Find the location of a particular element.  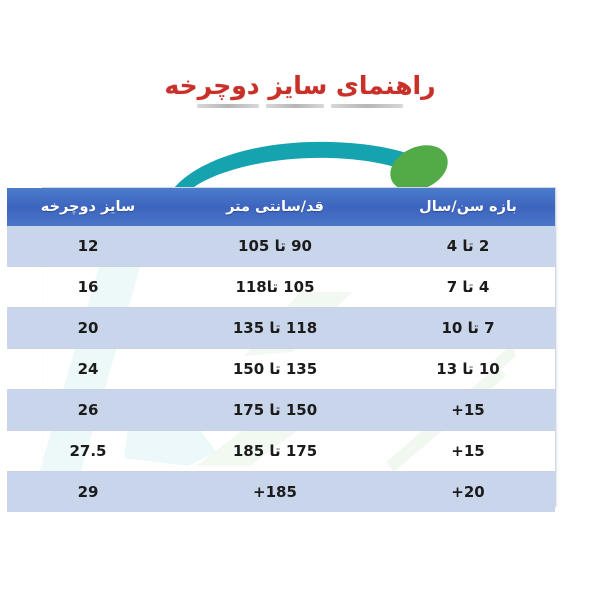

cell-age: 7 تا 10 is located at coordinates (468, 328).